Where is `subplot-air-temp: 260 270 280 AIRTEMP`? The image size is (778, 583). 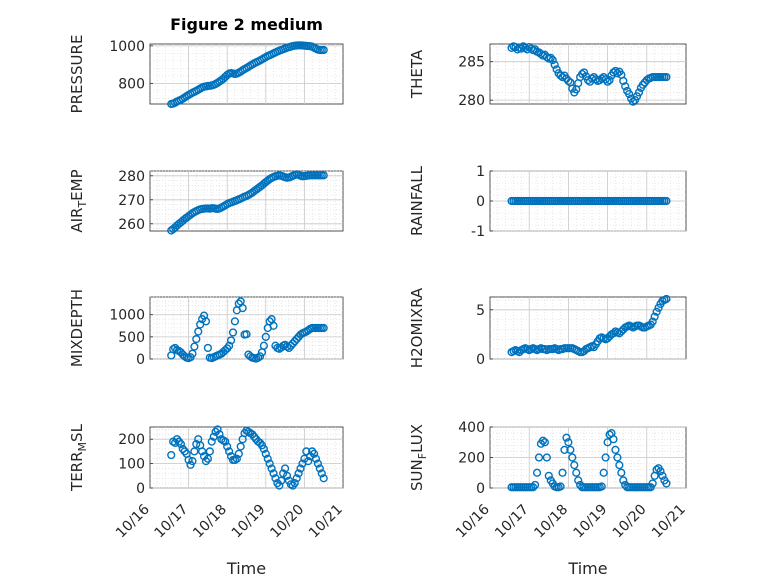
subplot-air-temp: 260 270 280 AIRTEMP is located at coordinates (206, 202).